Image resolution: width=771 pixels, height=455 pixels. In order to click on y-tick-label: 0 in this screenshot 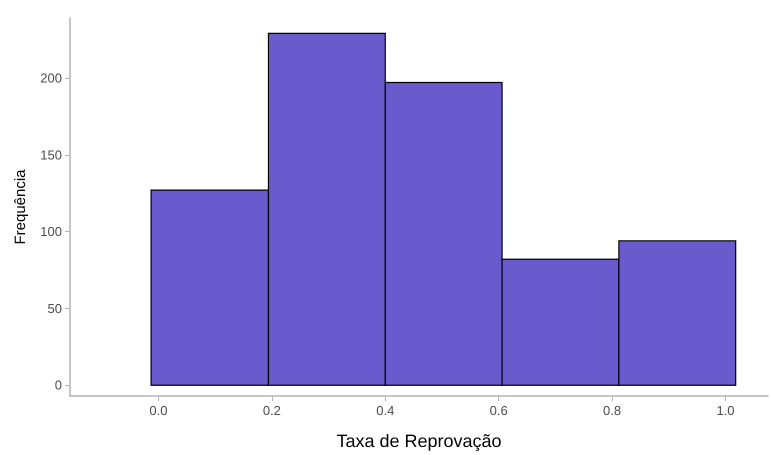, I will do `click(58, 385)`.